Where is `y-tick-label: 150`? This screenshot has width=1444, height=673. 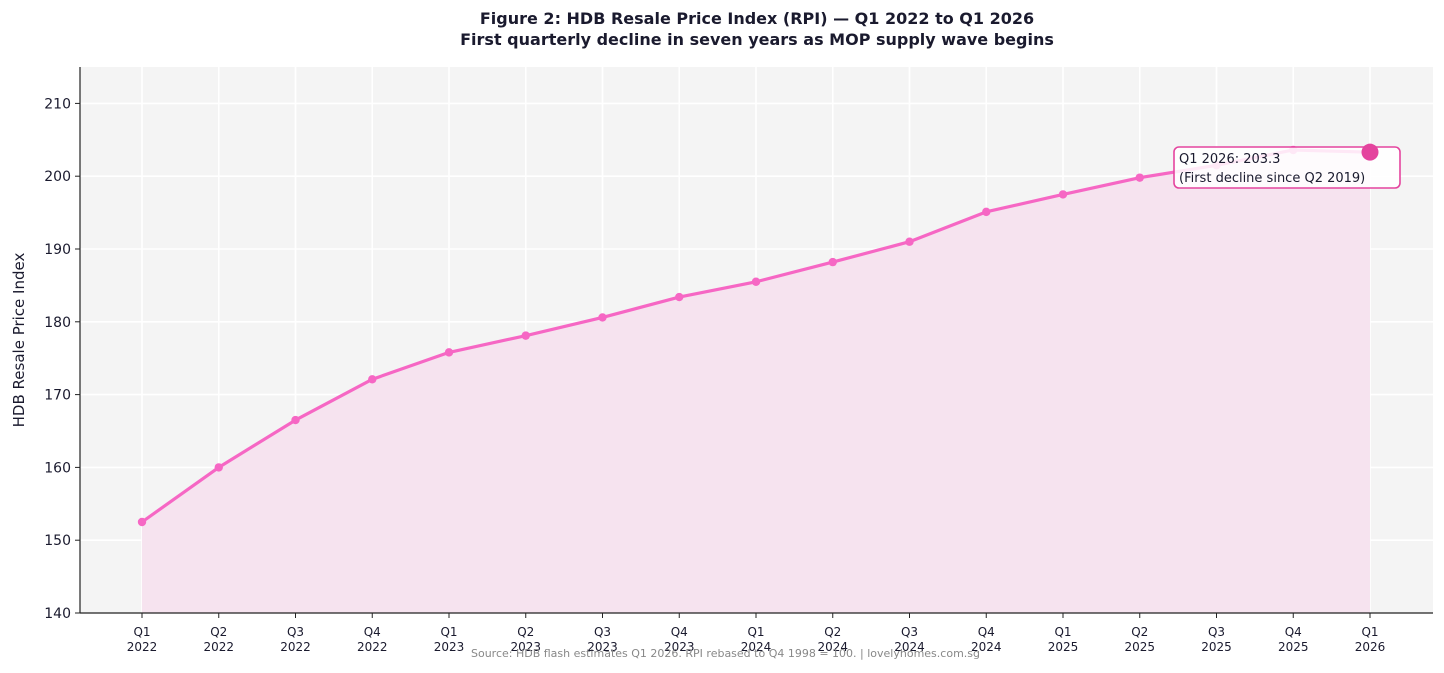
y-tick-label: 150 is located at coordinates (57, 541).